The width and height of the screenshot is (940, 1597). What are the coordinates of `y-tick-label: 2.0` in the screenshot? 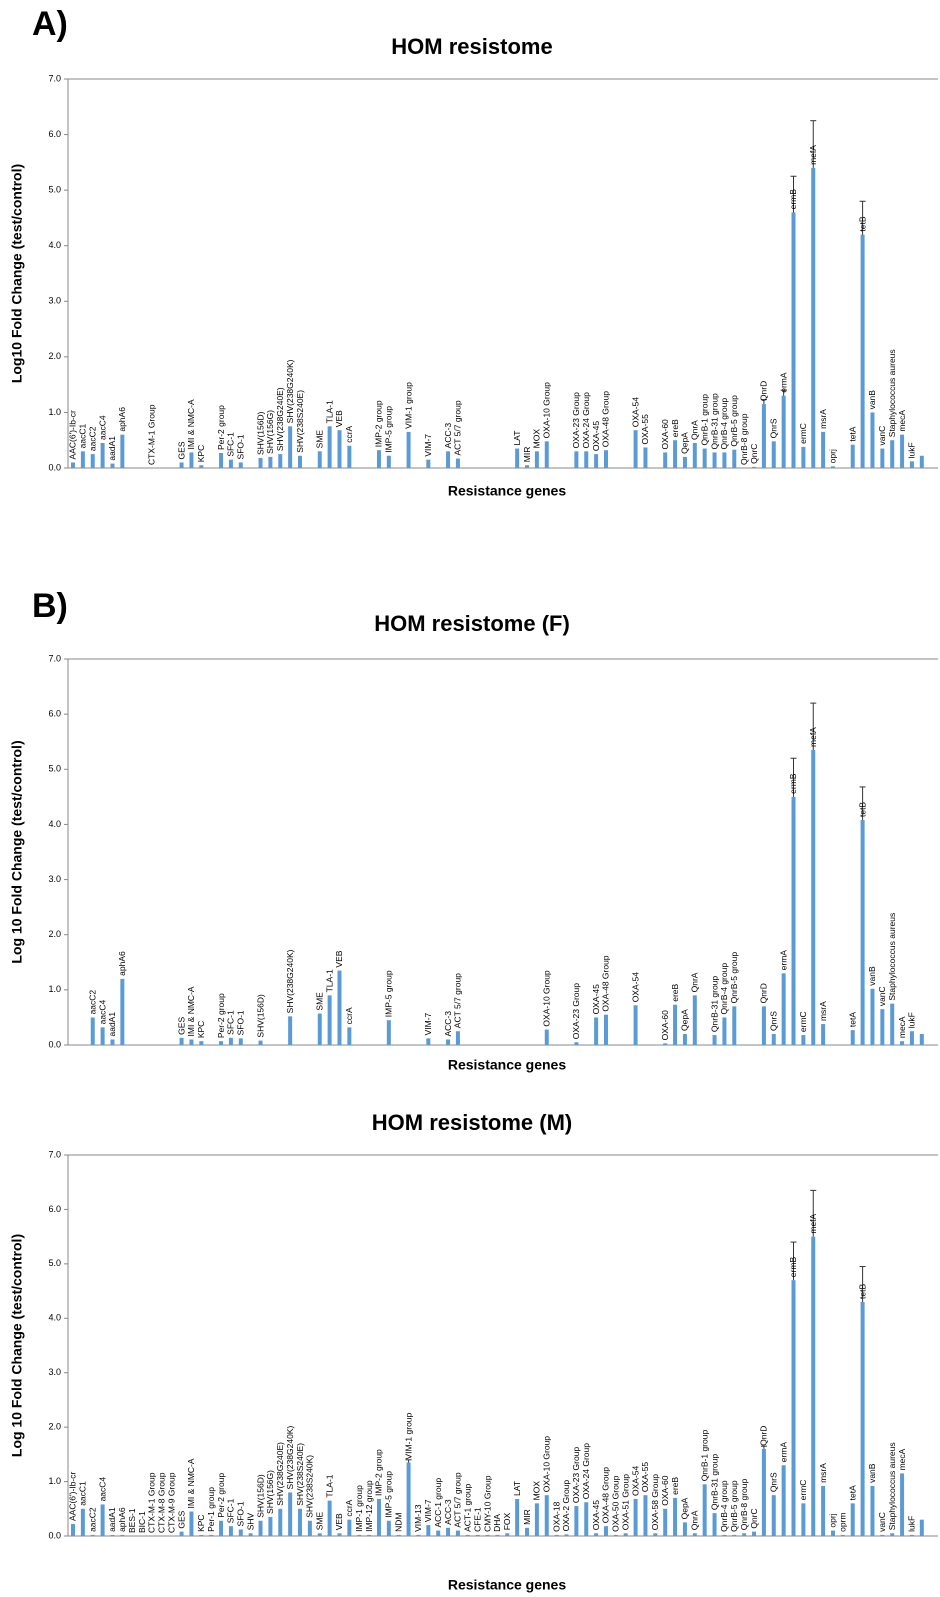 It's located at (54, 1427).